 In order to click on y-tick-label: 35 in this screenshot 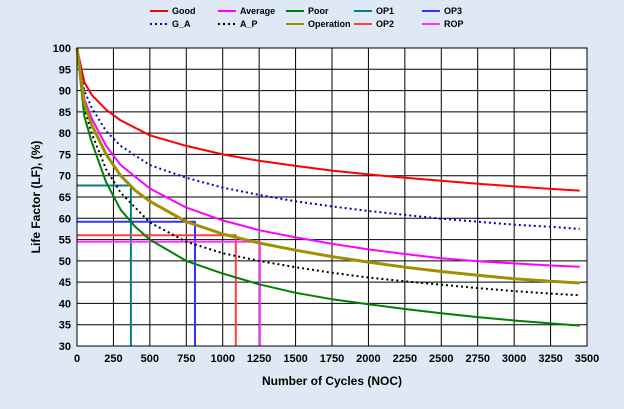, I will do `click(65, 326)`.